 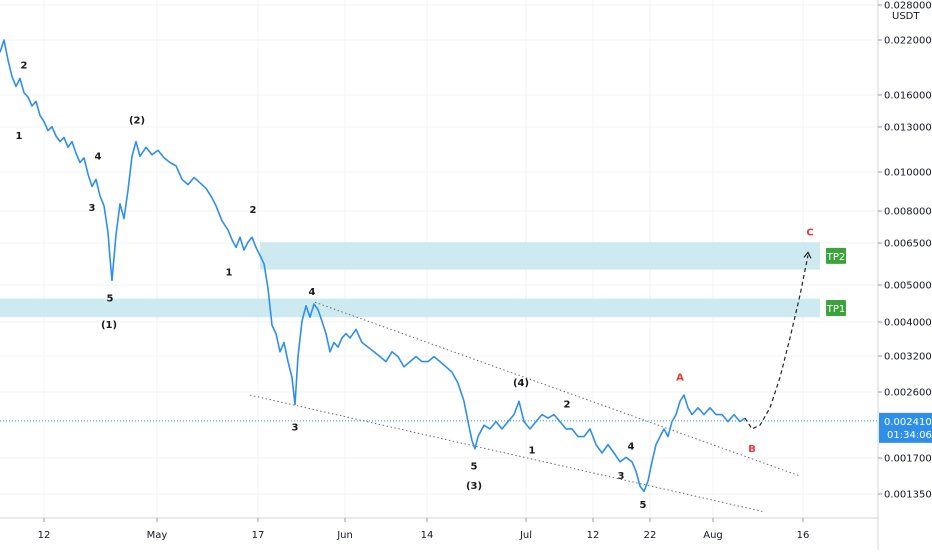 I want to click on target-zones: TP2 TP1, so click(x=423, y=280).